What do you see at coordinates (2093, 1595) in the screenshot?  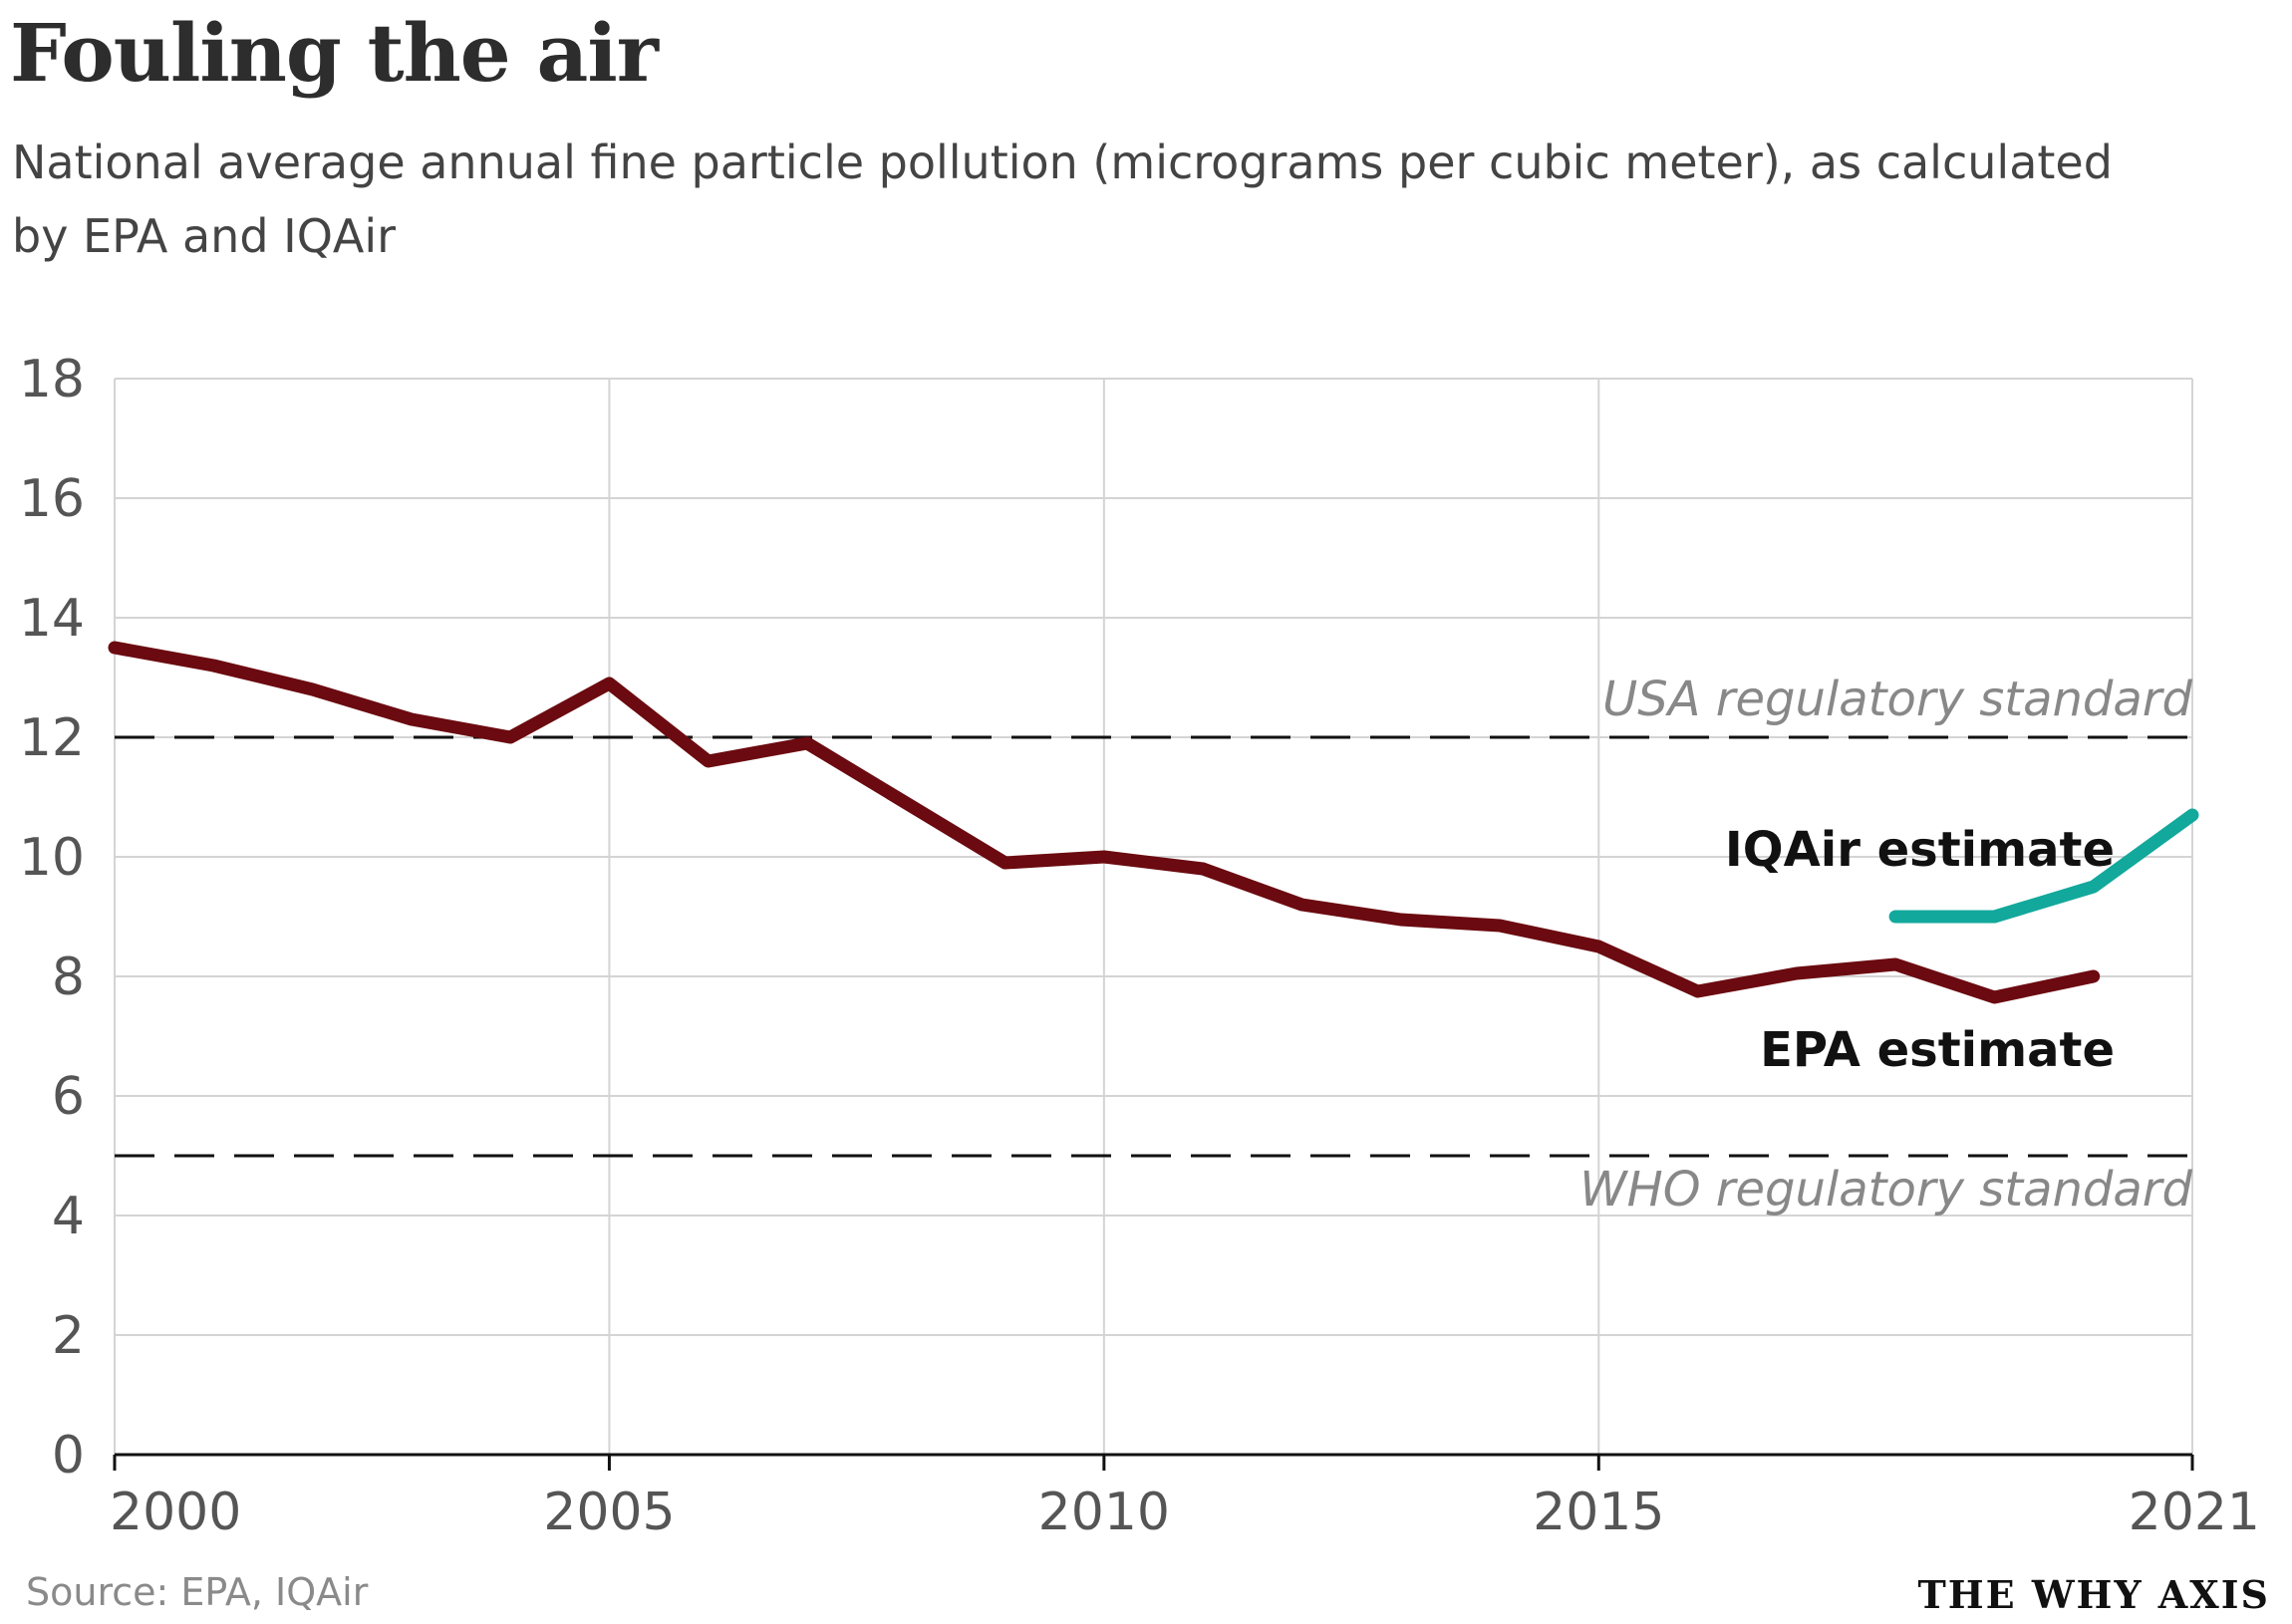 I see `brand-logo: THE WHY AXIS` at bounding box center [2093, 1595].